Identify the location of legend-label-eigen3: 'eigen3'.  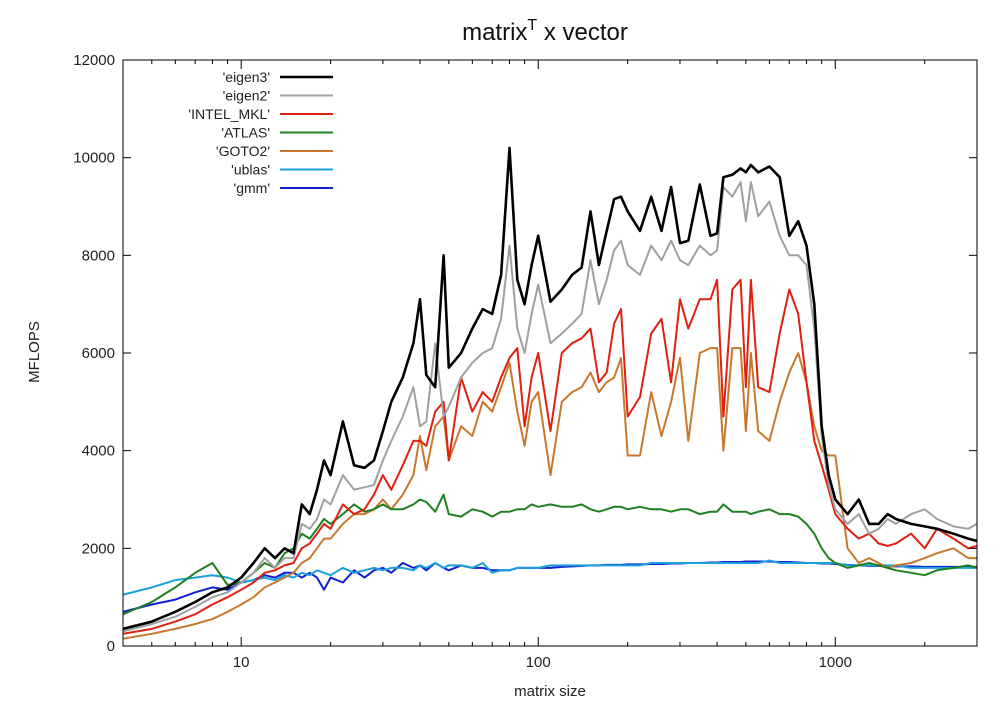
(246, 77).